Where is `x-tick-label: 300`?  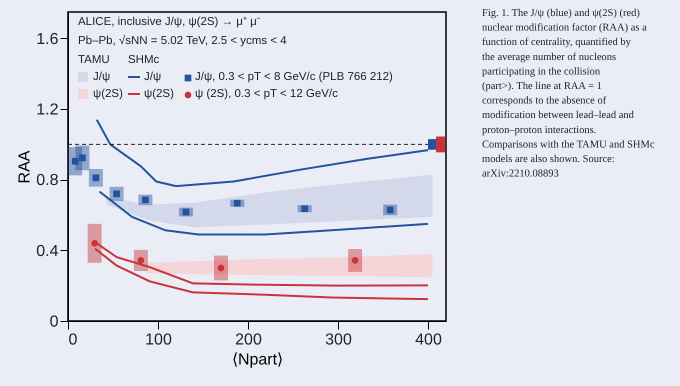
x-tick-label: 300 is located at coordinates (338, 340).